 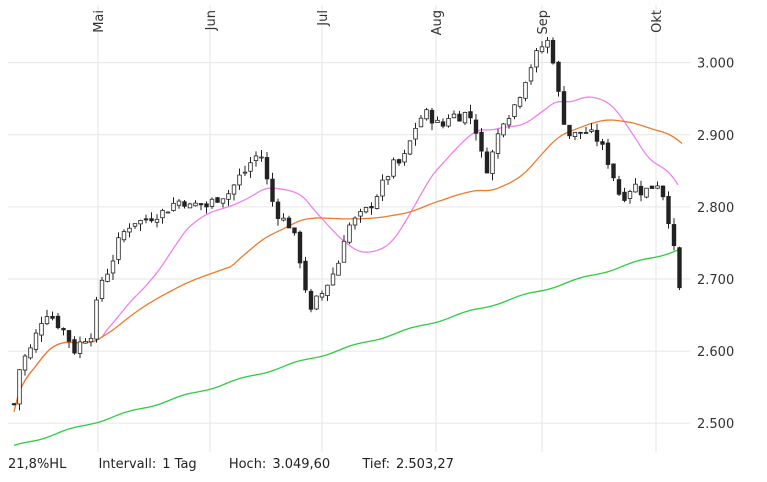 I want to click on y-tick-label: 3.000, so click(x=715, y=64).